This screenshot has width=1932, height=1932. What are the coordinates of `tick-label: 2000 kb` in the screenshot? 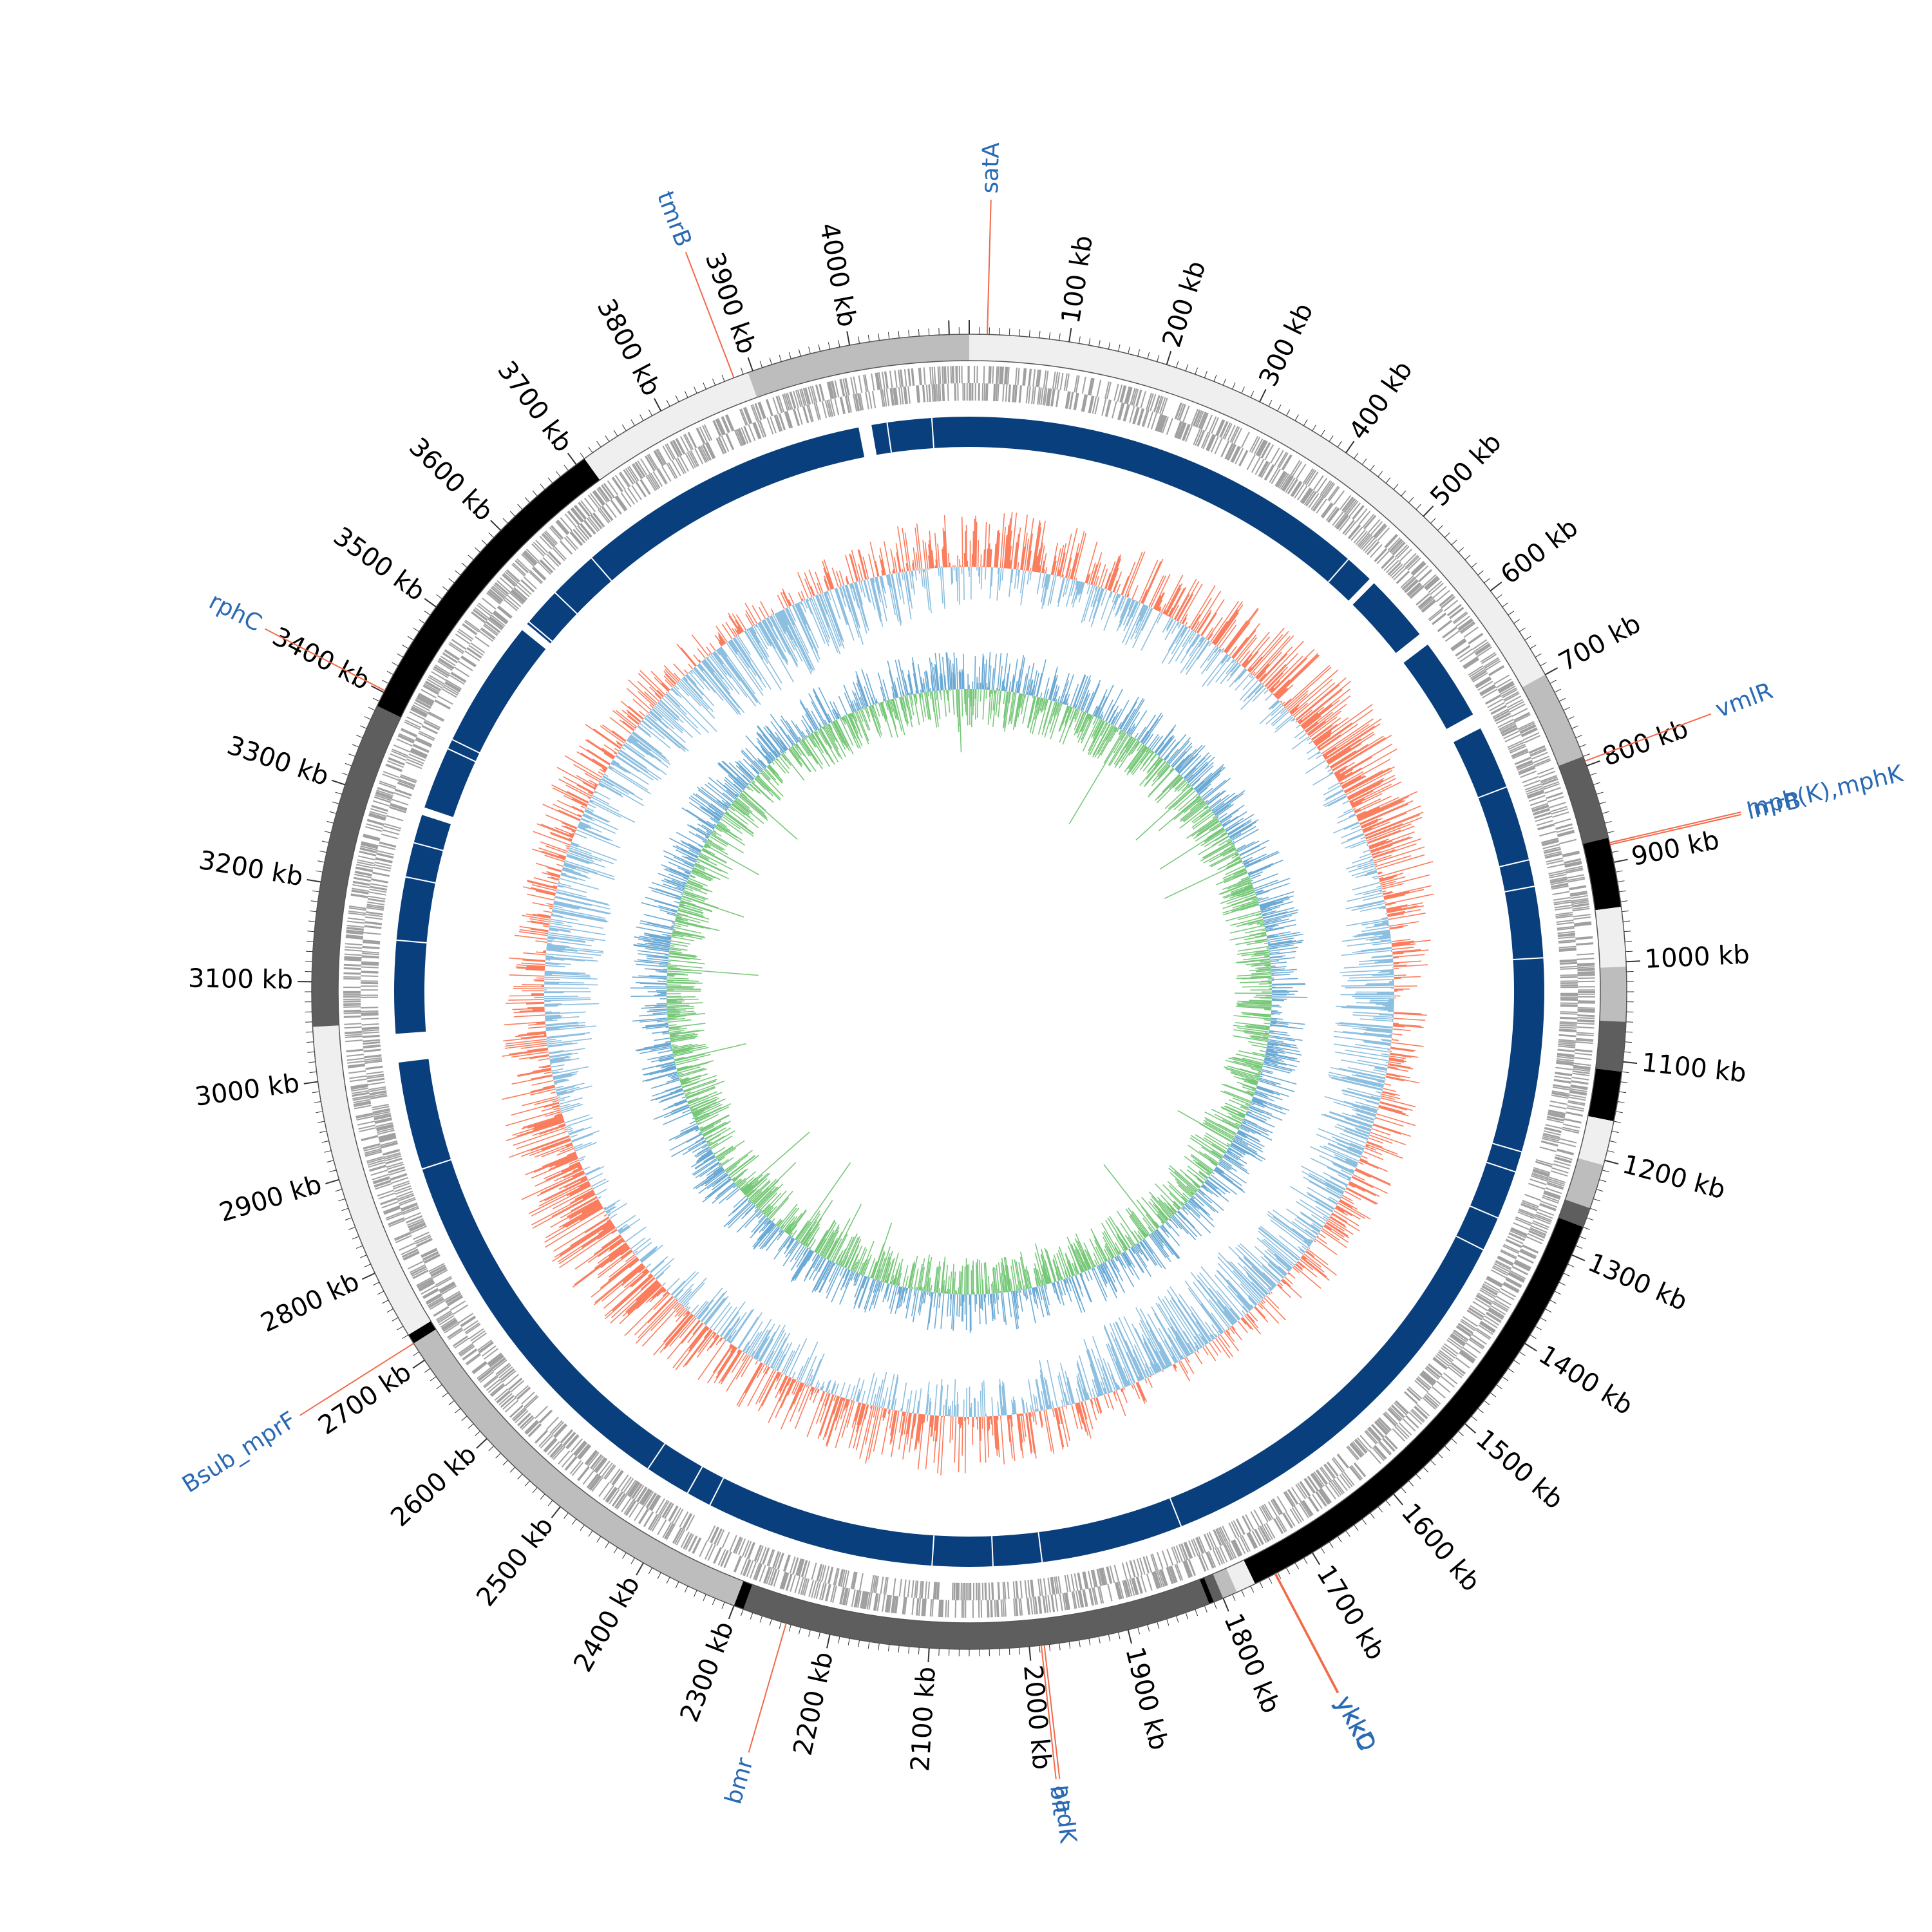 It's located at (1037, 1717).